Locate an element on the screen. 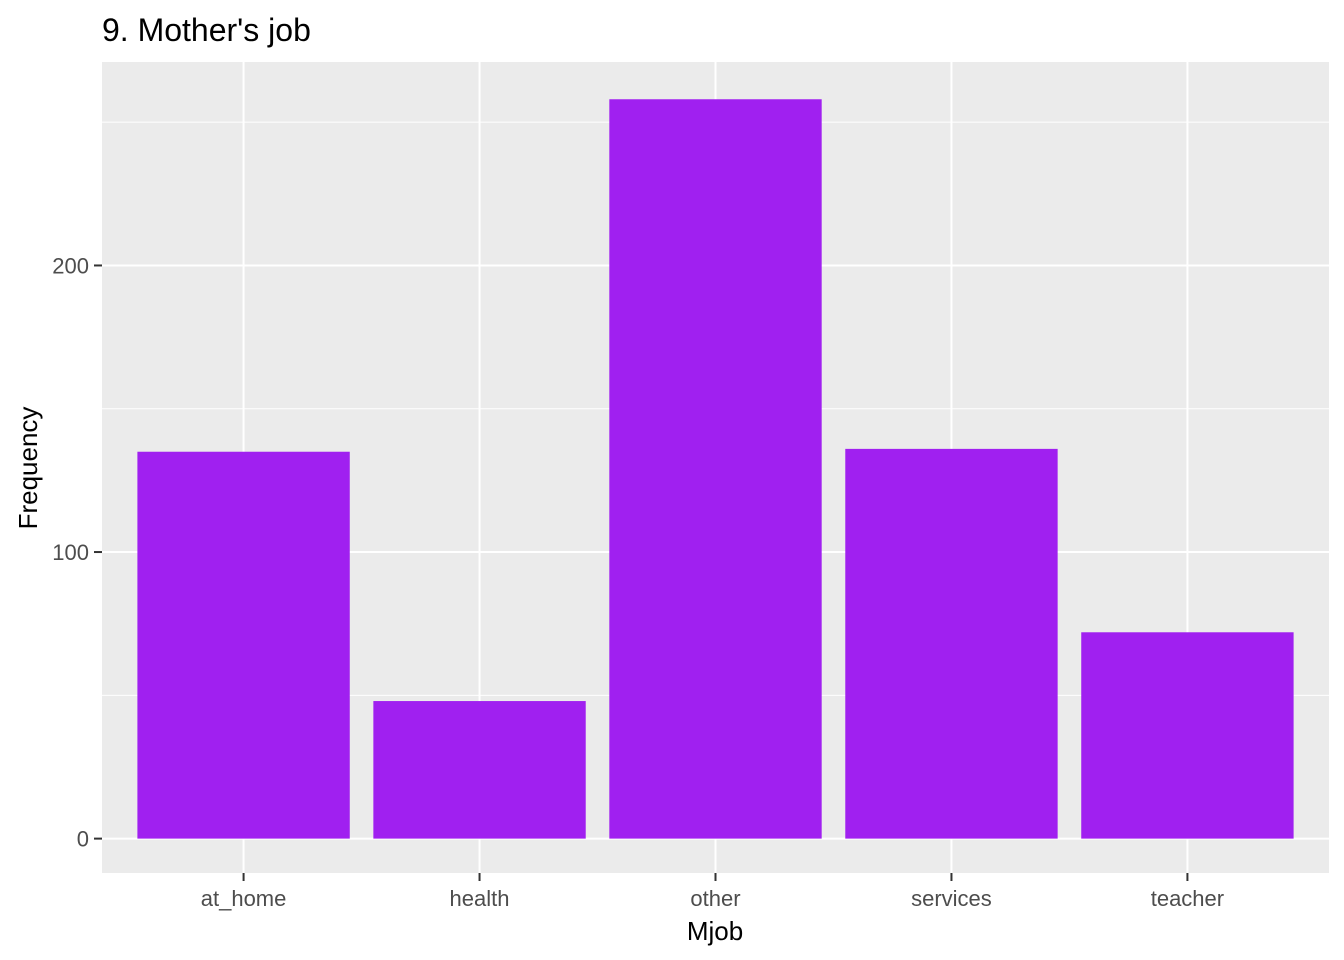  bar-services is located at coordinates (951, 643).